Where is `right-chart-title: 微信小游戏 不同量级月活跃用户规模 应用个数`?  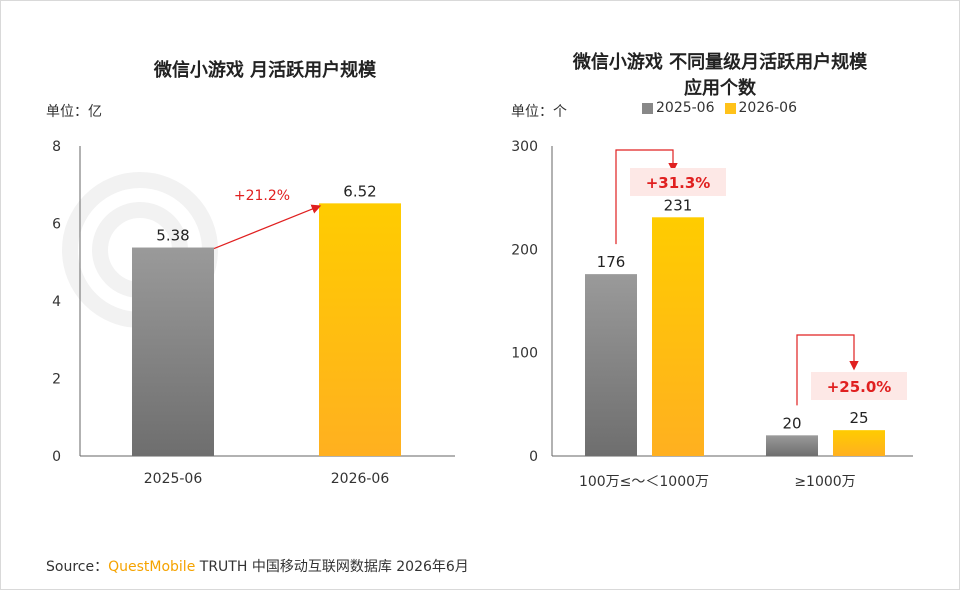
right-chart-title: 微信小游戏 不同量级月活跃用户规模 应用个数 is located at coordinates (720, 76).